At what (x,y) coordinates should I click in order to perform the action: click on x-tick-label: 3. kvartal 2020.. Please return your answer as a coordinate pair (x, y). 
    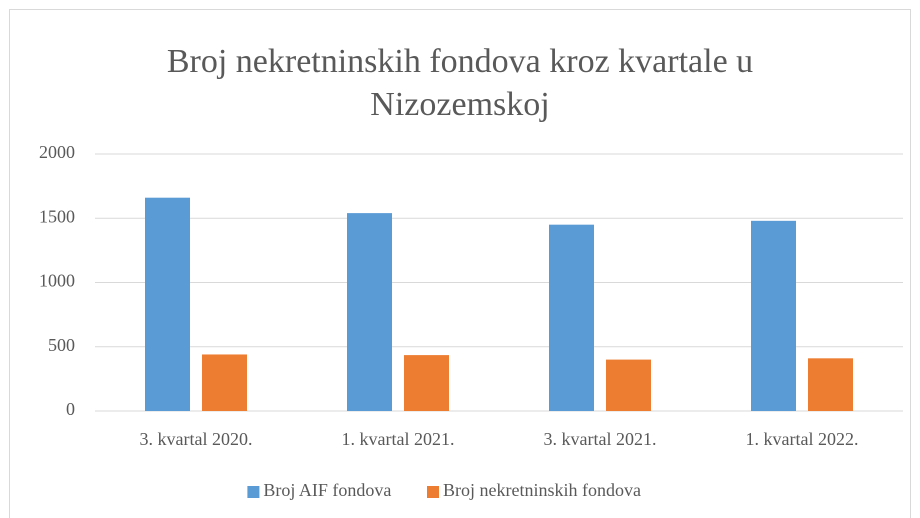
    Looking at the image, I should click on (196, 439).